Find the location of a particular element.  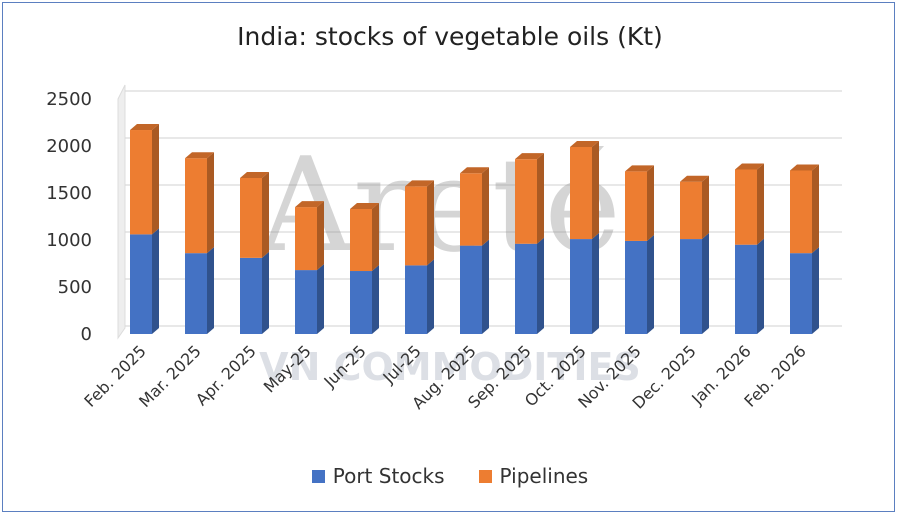

watermark-text: VN COMMODITIES is located at coordinates (450, 367).